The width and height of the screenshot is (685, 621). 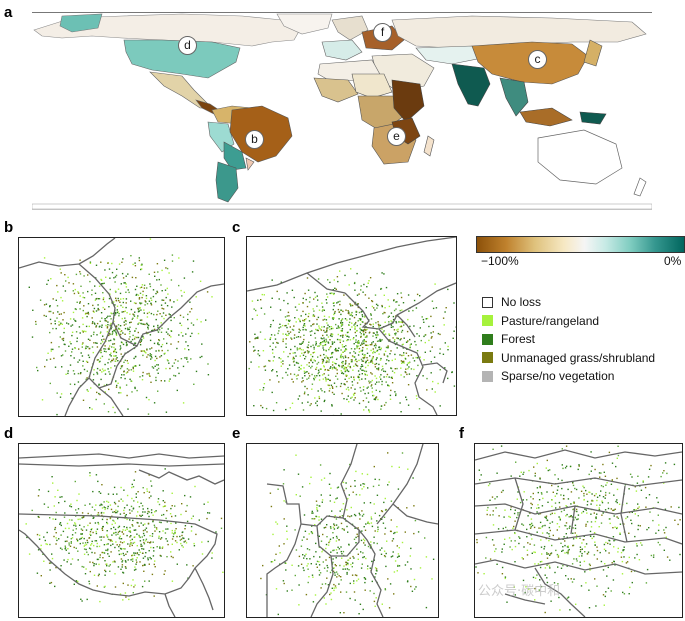 What do you see at coordinates (121, 327) in the screenshot?
I see `map-b-svg` at bounding box center [121, 327].